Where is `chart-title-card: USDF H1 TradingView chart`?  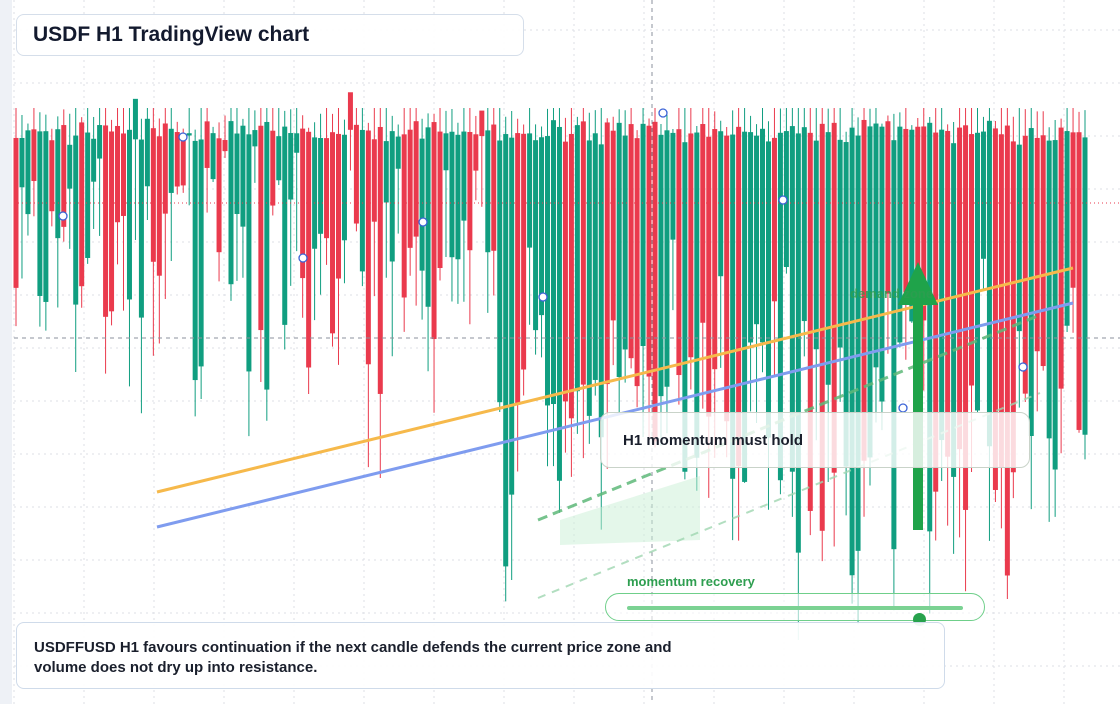
chart-title-card: USDF H1 TradingView chart is located at coordinates (270, 35).